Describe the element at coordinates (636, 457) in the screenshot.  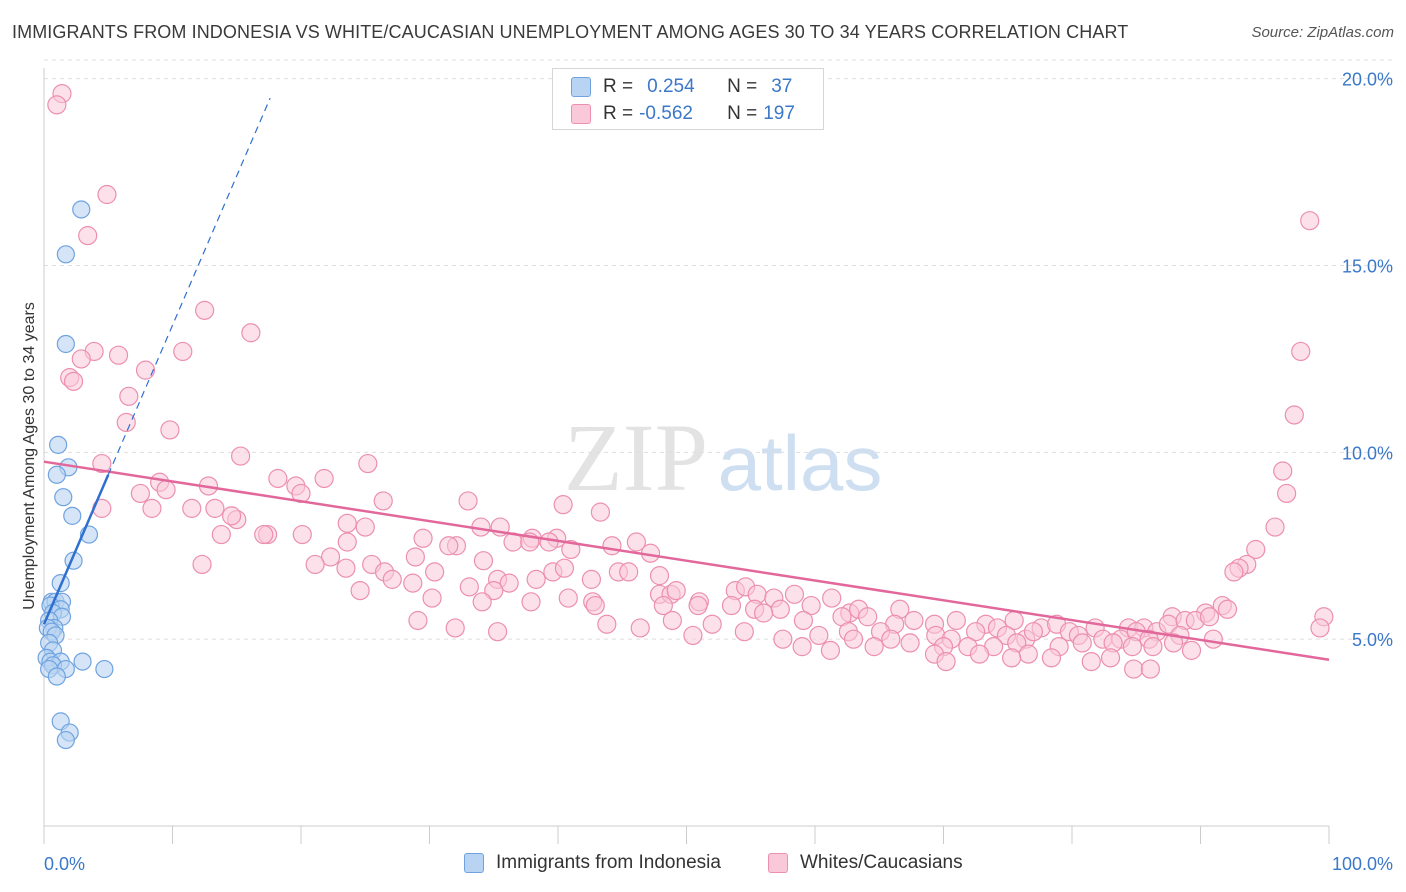
I see `watermark-zip: ZIP` at that location.